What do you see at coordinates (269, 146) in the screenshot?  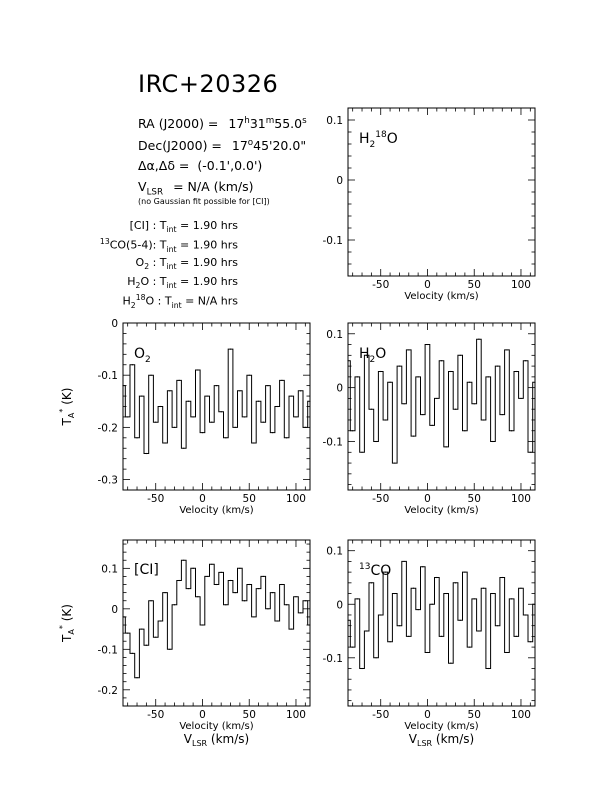 I see `dec-value: 17o45'20.0"` at bounding box center [269, 146].